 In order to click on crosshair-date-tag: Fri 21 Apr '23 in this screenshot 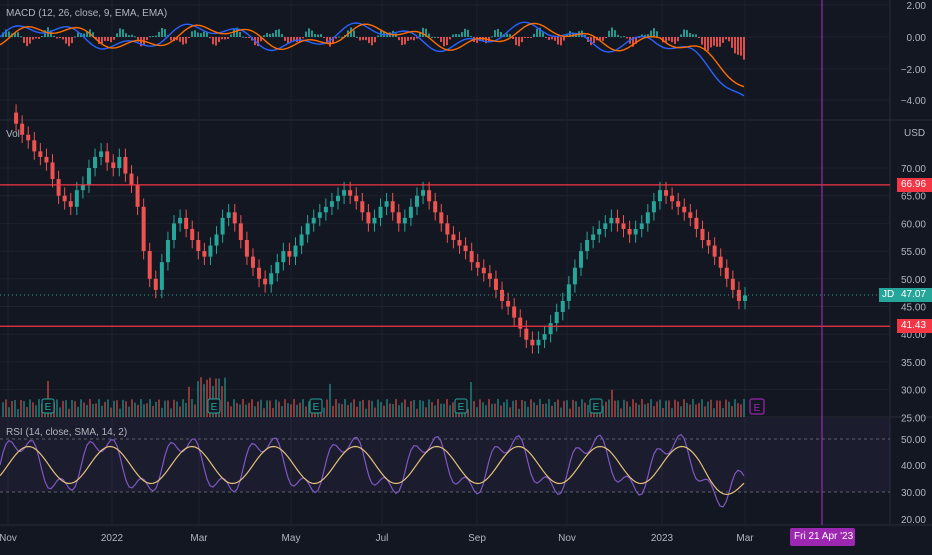, I will do `click(822, 537)`.